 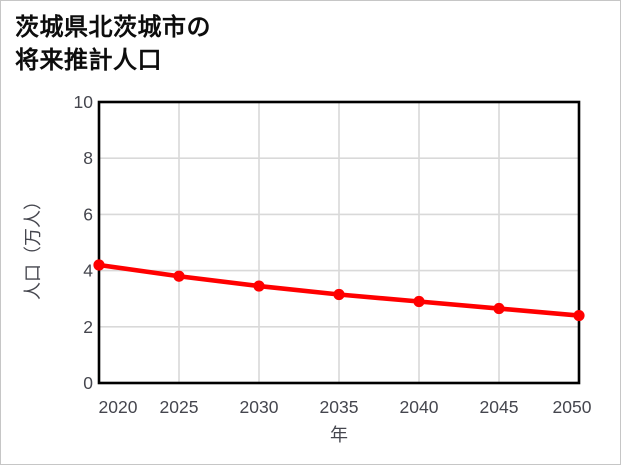 What do you see at coordinates (99, 265) in the screenshot?
I see `data-point-2020` at bounding box center [99, 265].